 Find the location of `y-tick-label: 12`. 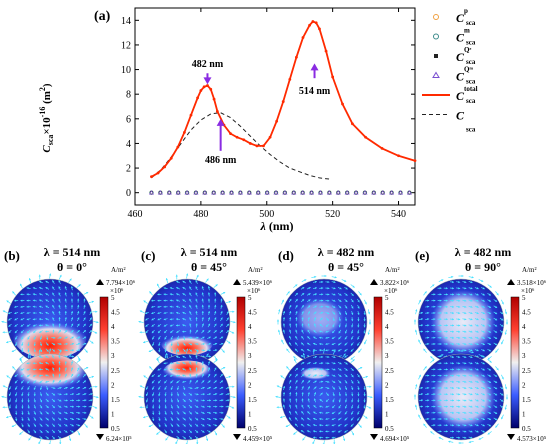

y-tick-label: 12 is located at coordinates (126, 45).